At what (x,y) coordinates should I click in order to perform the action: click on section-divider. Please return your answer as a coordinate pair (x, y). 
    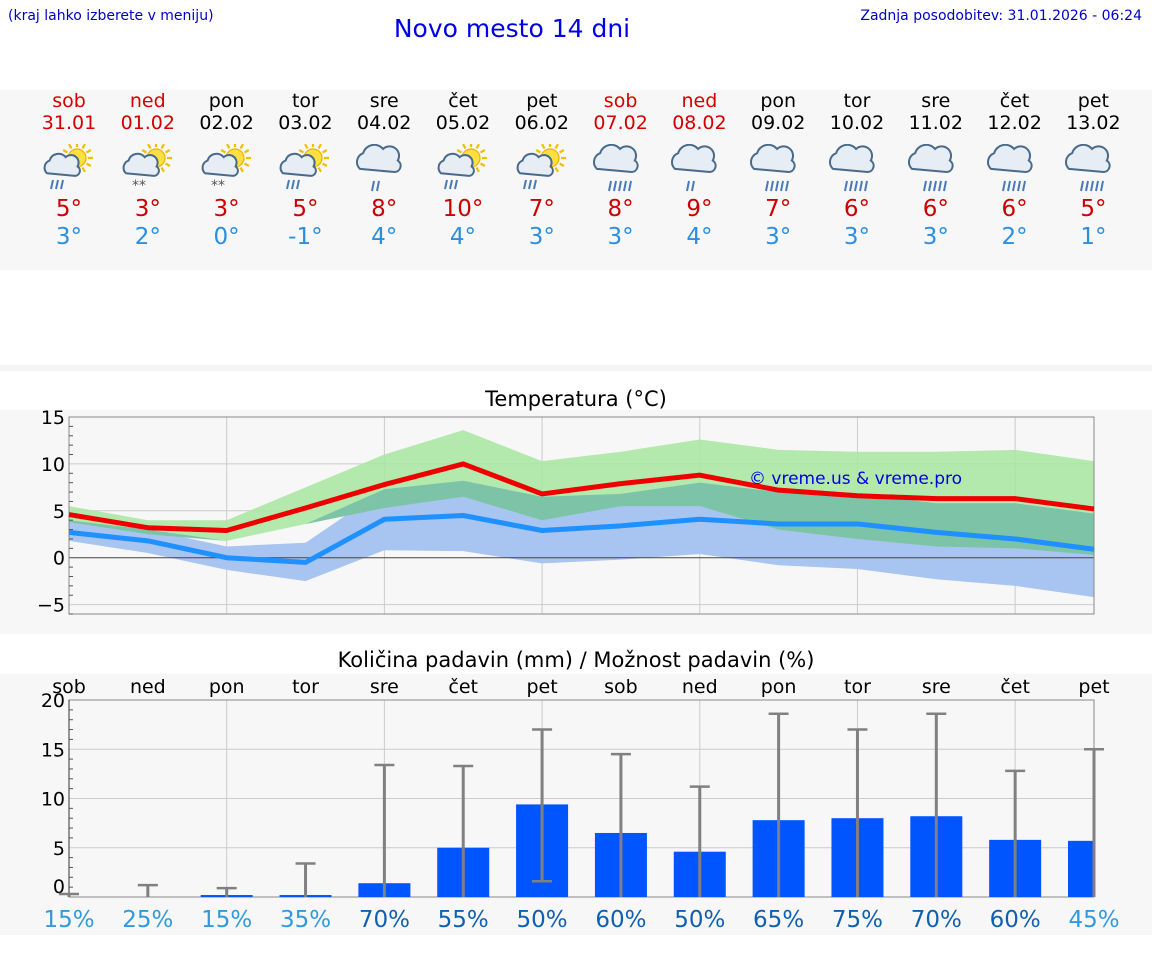
    Looking at the image, I should click on (576, 368).